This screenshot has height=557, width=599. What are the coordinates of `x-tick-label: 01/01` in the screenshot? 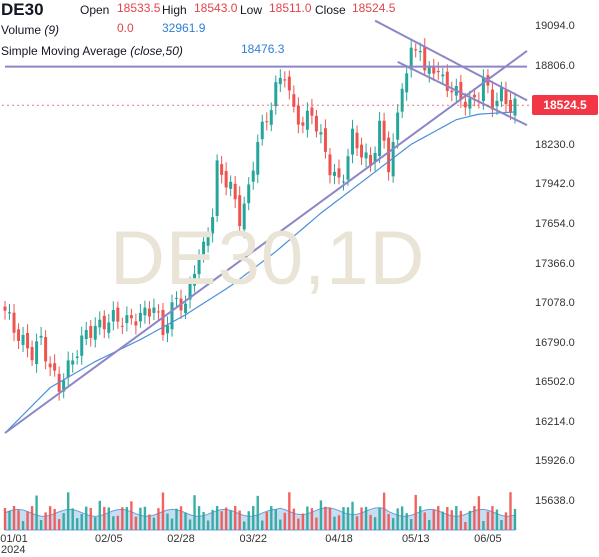 It's located at (14, 539).